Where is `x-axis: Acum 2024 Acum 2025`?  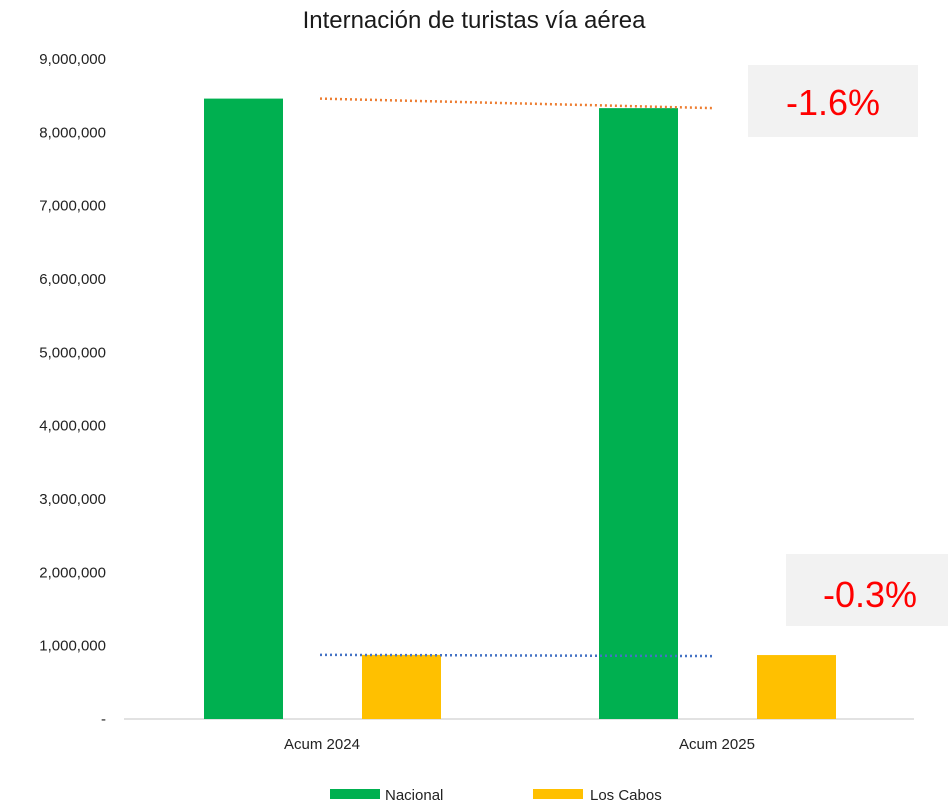
x-axis: Acum 2024 Acum 2025 is located at coordinates (519, 744).